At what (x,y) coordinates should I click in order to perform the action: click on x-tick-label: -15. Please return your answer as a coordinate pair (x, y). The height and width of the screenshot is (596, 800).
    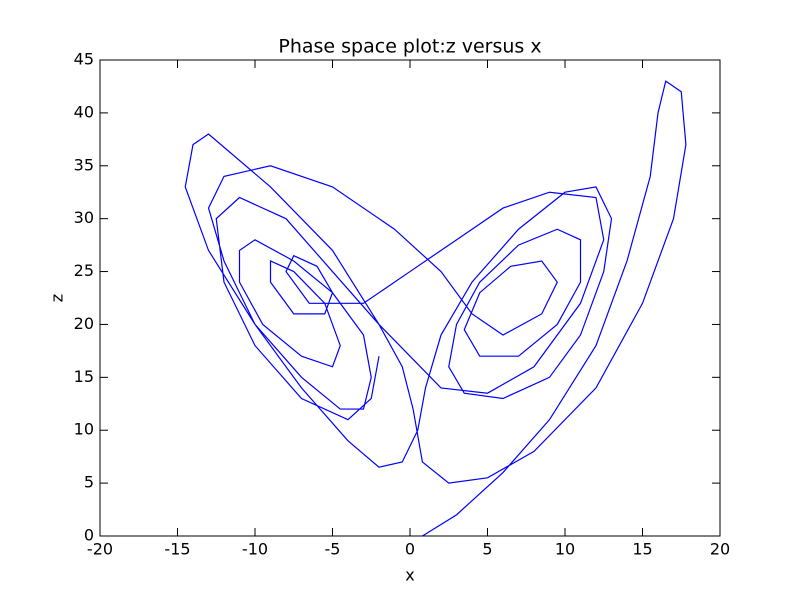
    Looking at the image, I should click on (177, 549).